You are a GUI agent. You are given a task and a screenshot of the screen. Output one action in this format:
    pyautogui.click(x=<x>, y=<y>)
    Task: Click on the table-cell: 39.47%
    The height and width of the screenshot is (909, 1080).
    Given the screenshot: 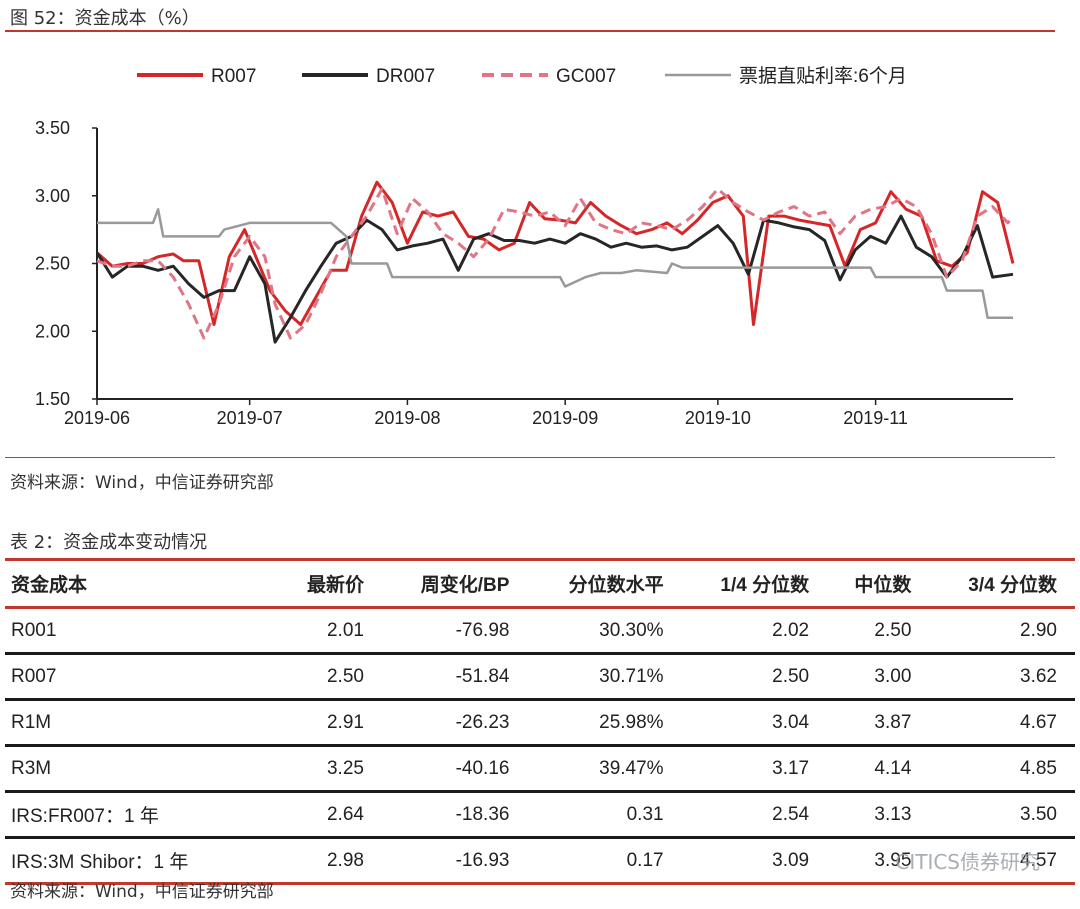 What is the action you would take?
    pyautogui.click(x=604, y=769)
    